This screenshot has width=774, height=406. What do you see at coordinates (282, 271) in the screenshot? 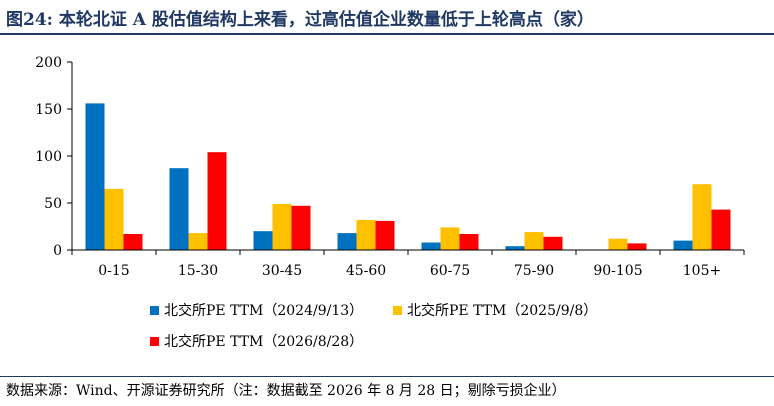
I see `x-tick-label: 30-45` at bounding box center [282, 271].